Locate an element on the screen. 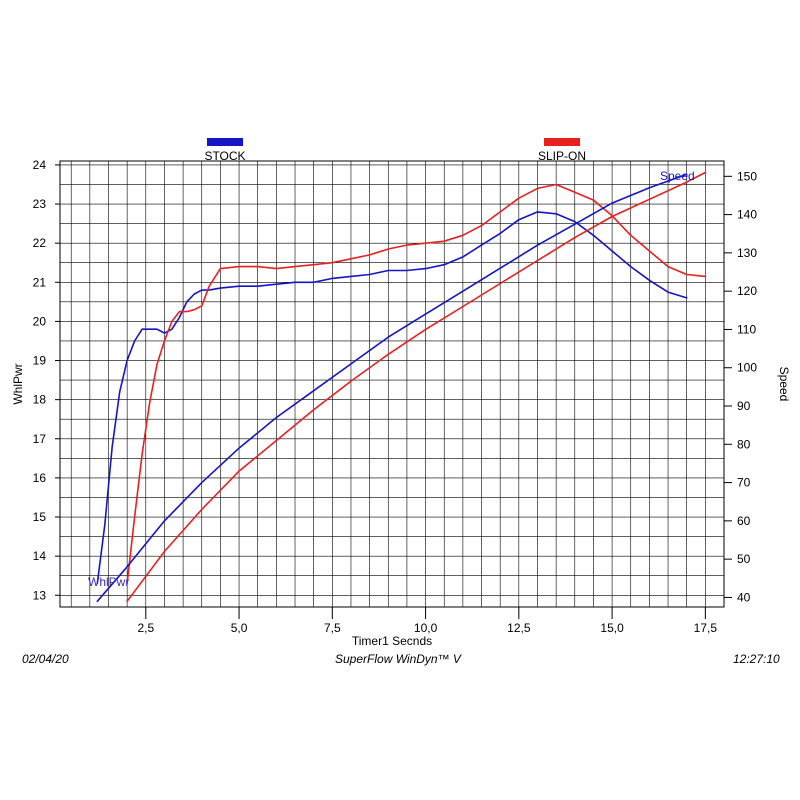  legend-swatch-slip-on is located at coordinates (562, 142).